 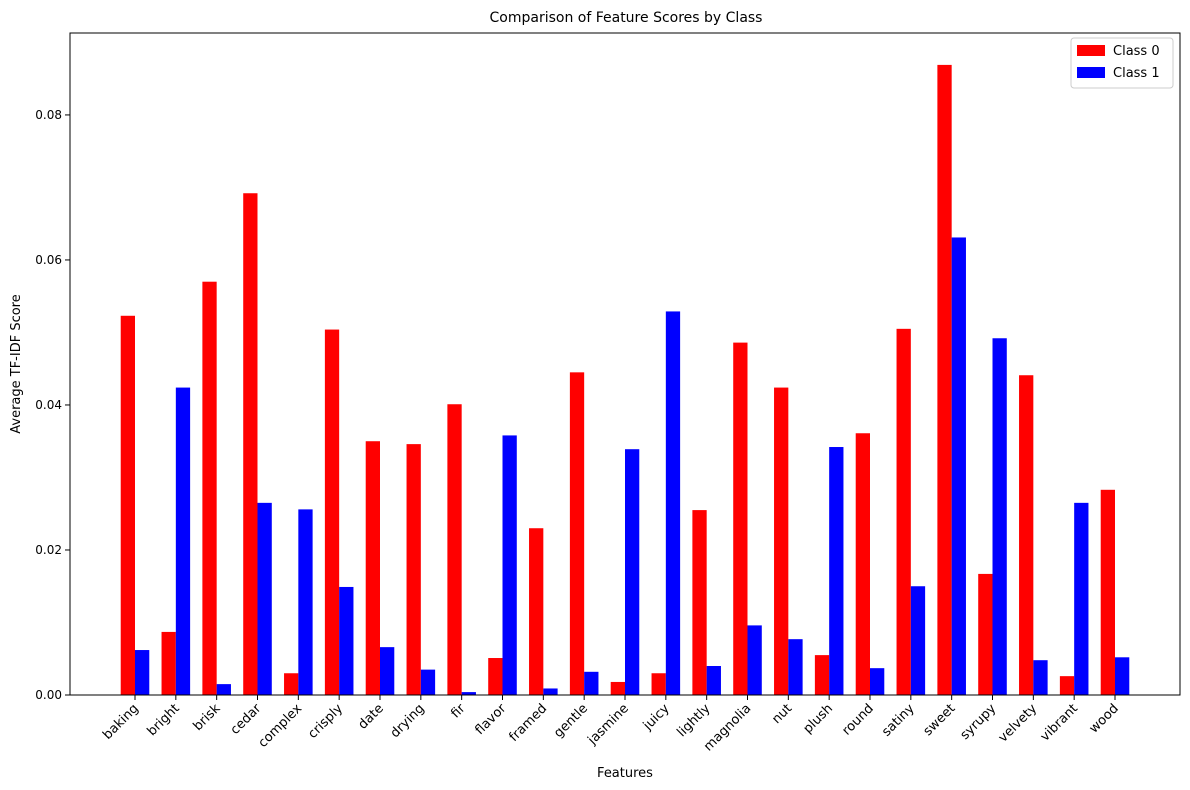 I want to click on bar-class1-complex, so click(x=305, y=602).